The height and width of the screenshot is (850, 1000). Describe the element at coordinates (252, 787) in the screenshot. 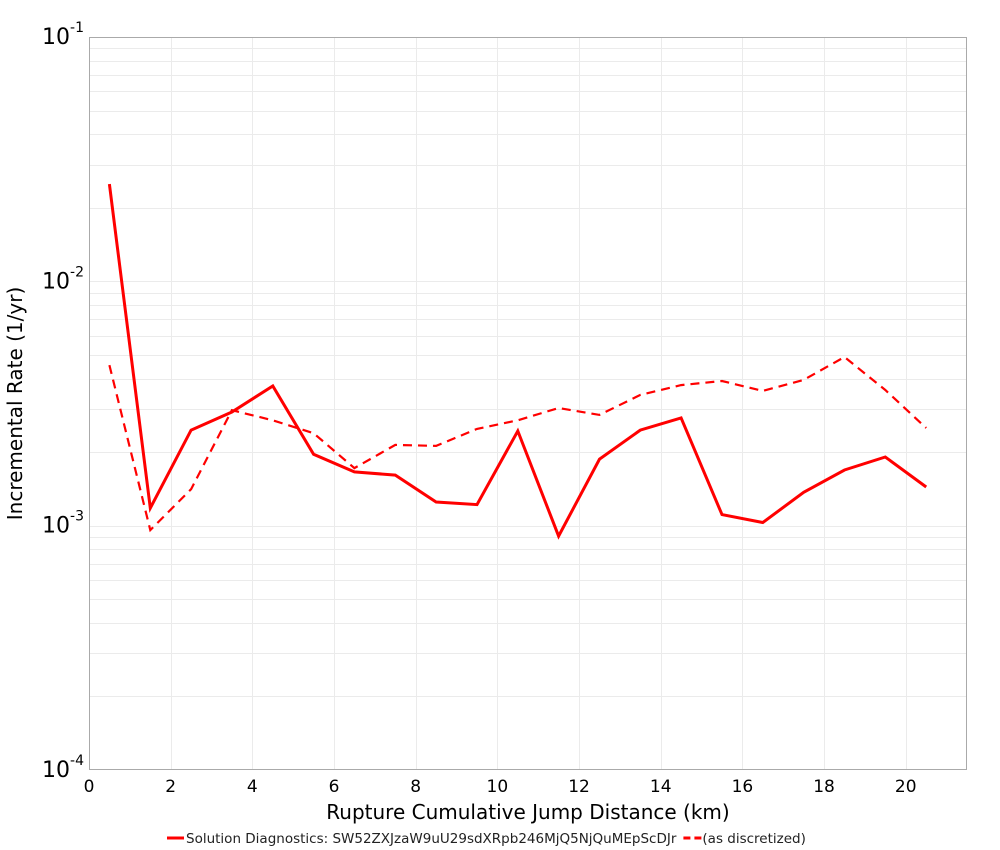

I see `x-tick-label: 4` at that location.